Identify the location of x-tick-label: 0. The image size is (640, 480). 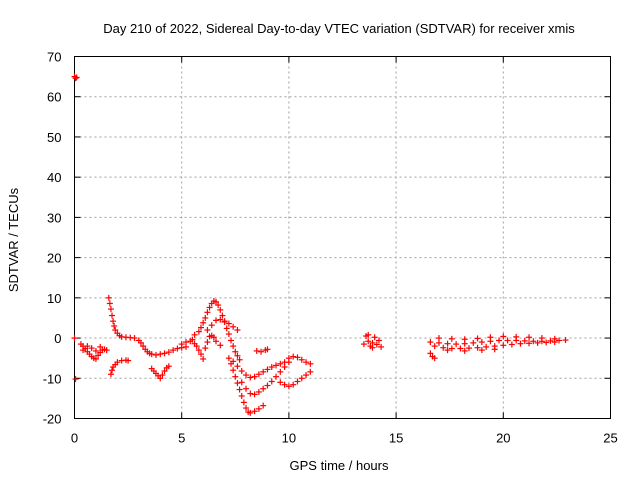
(74, 438).